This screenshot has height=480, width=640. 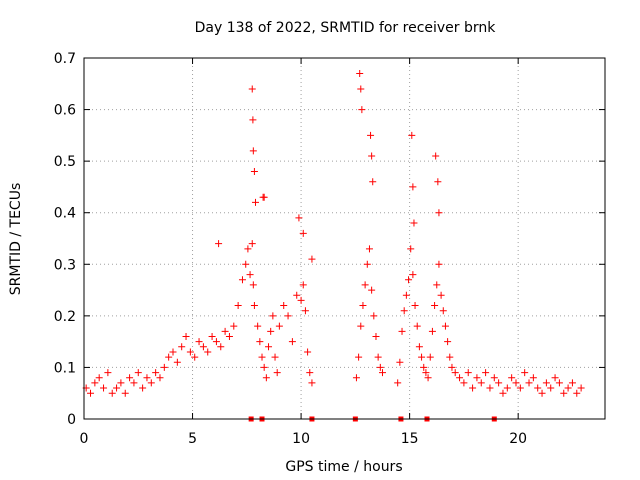 What do you see at coordinates (410, 439) in the screenshot?
I see `x-tick-label: 15` at bounding box center [410, 439].